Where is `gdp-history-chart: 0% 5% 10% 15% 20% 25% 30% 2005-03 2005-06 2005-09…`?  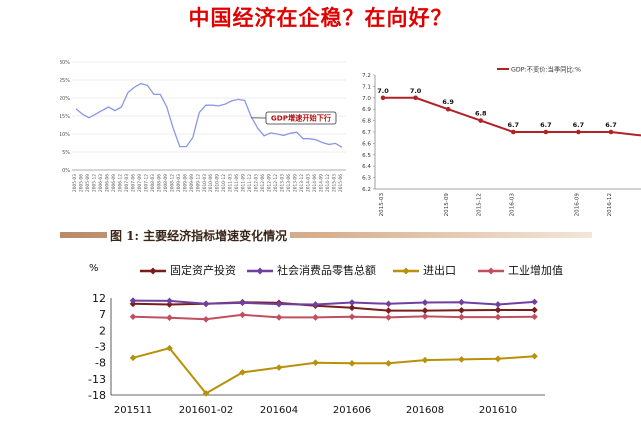 gdp-history-chart: 0% 5% 10% 15% 20% 25% 30% 2005-03 2005-06 2005-09… is located at coordinates (203, 126).